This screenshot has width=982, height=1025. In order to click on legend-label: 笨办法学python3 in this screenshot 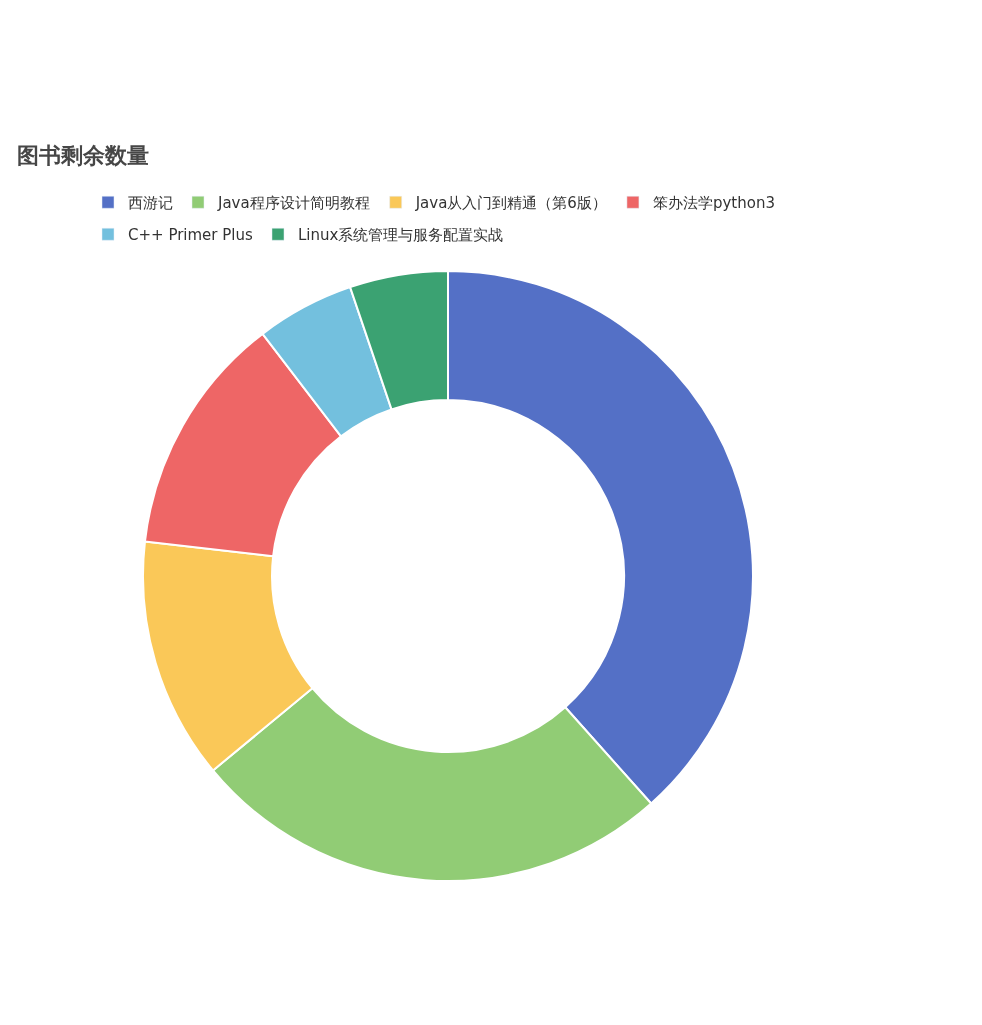, I will do `click(713, 203)`.